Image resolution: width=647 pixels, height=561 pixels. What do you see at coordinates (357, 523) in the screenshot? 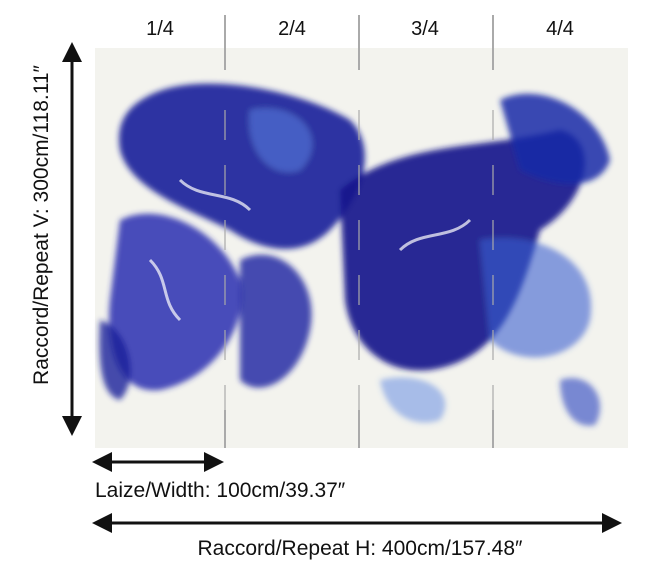
I see `horizontal-arrow` at bounding box center [357, 523].